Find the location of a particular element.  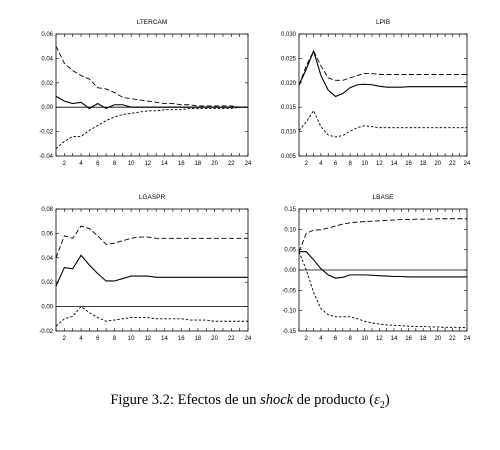

y-tick-label: 0.020 is located at coordinates (289, 84).